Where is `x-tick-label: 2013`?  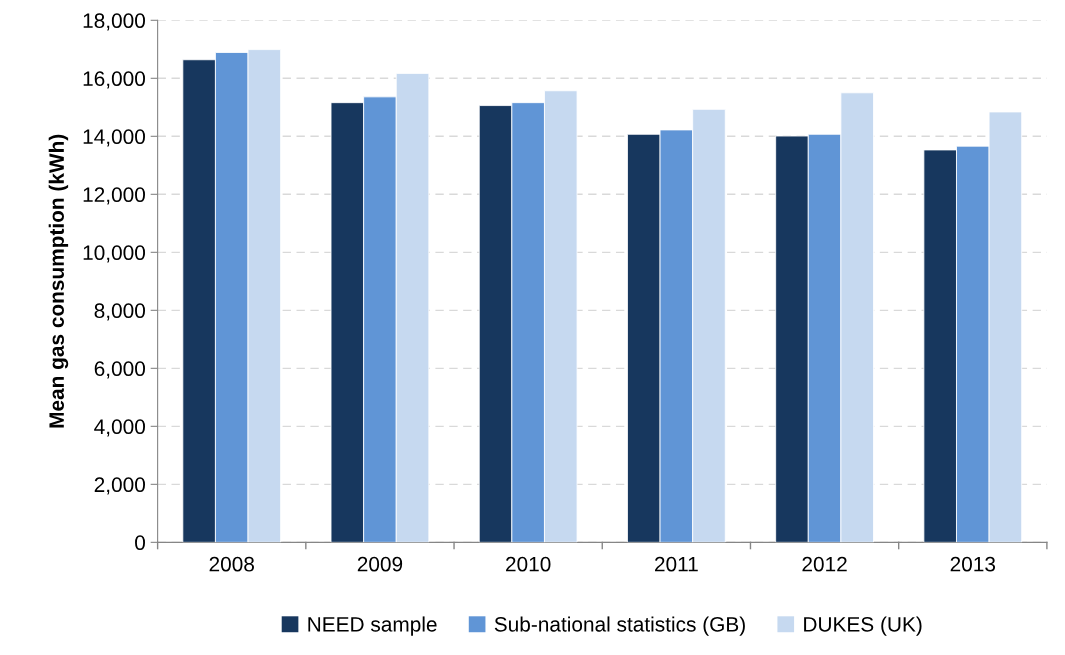
x-tick-label: 2013 is located at coordinates (973, 564).